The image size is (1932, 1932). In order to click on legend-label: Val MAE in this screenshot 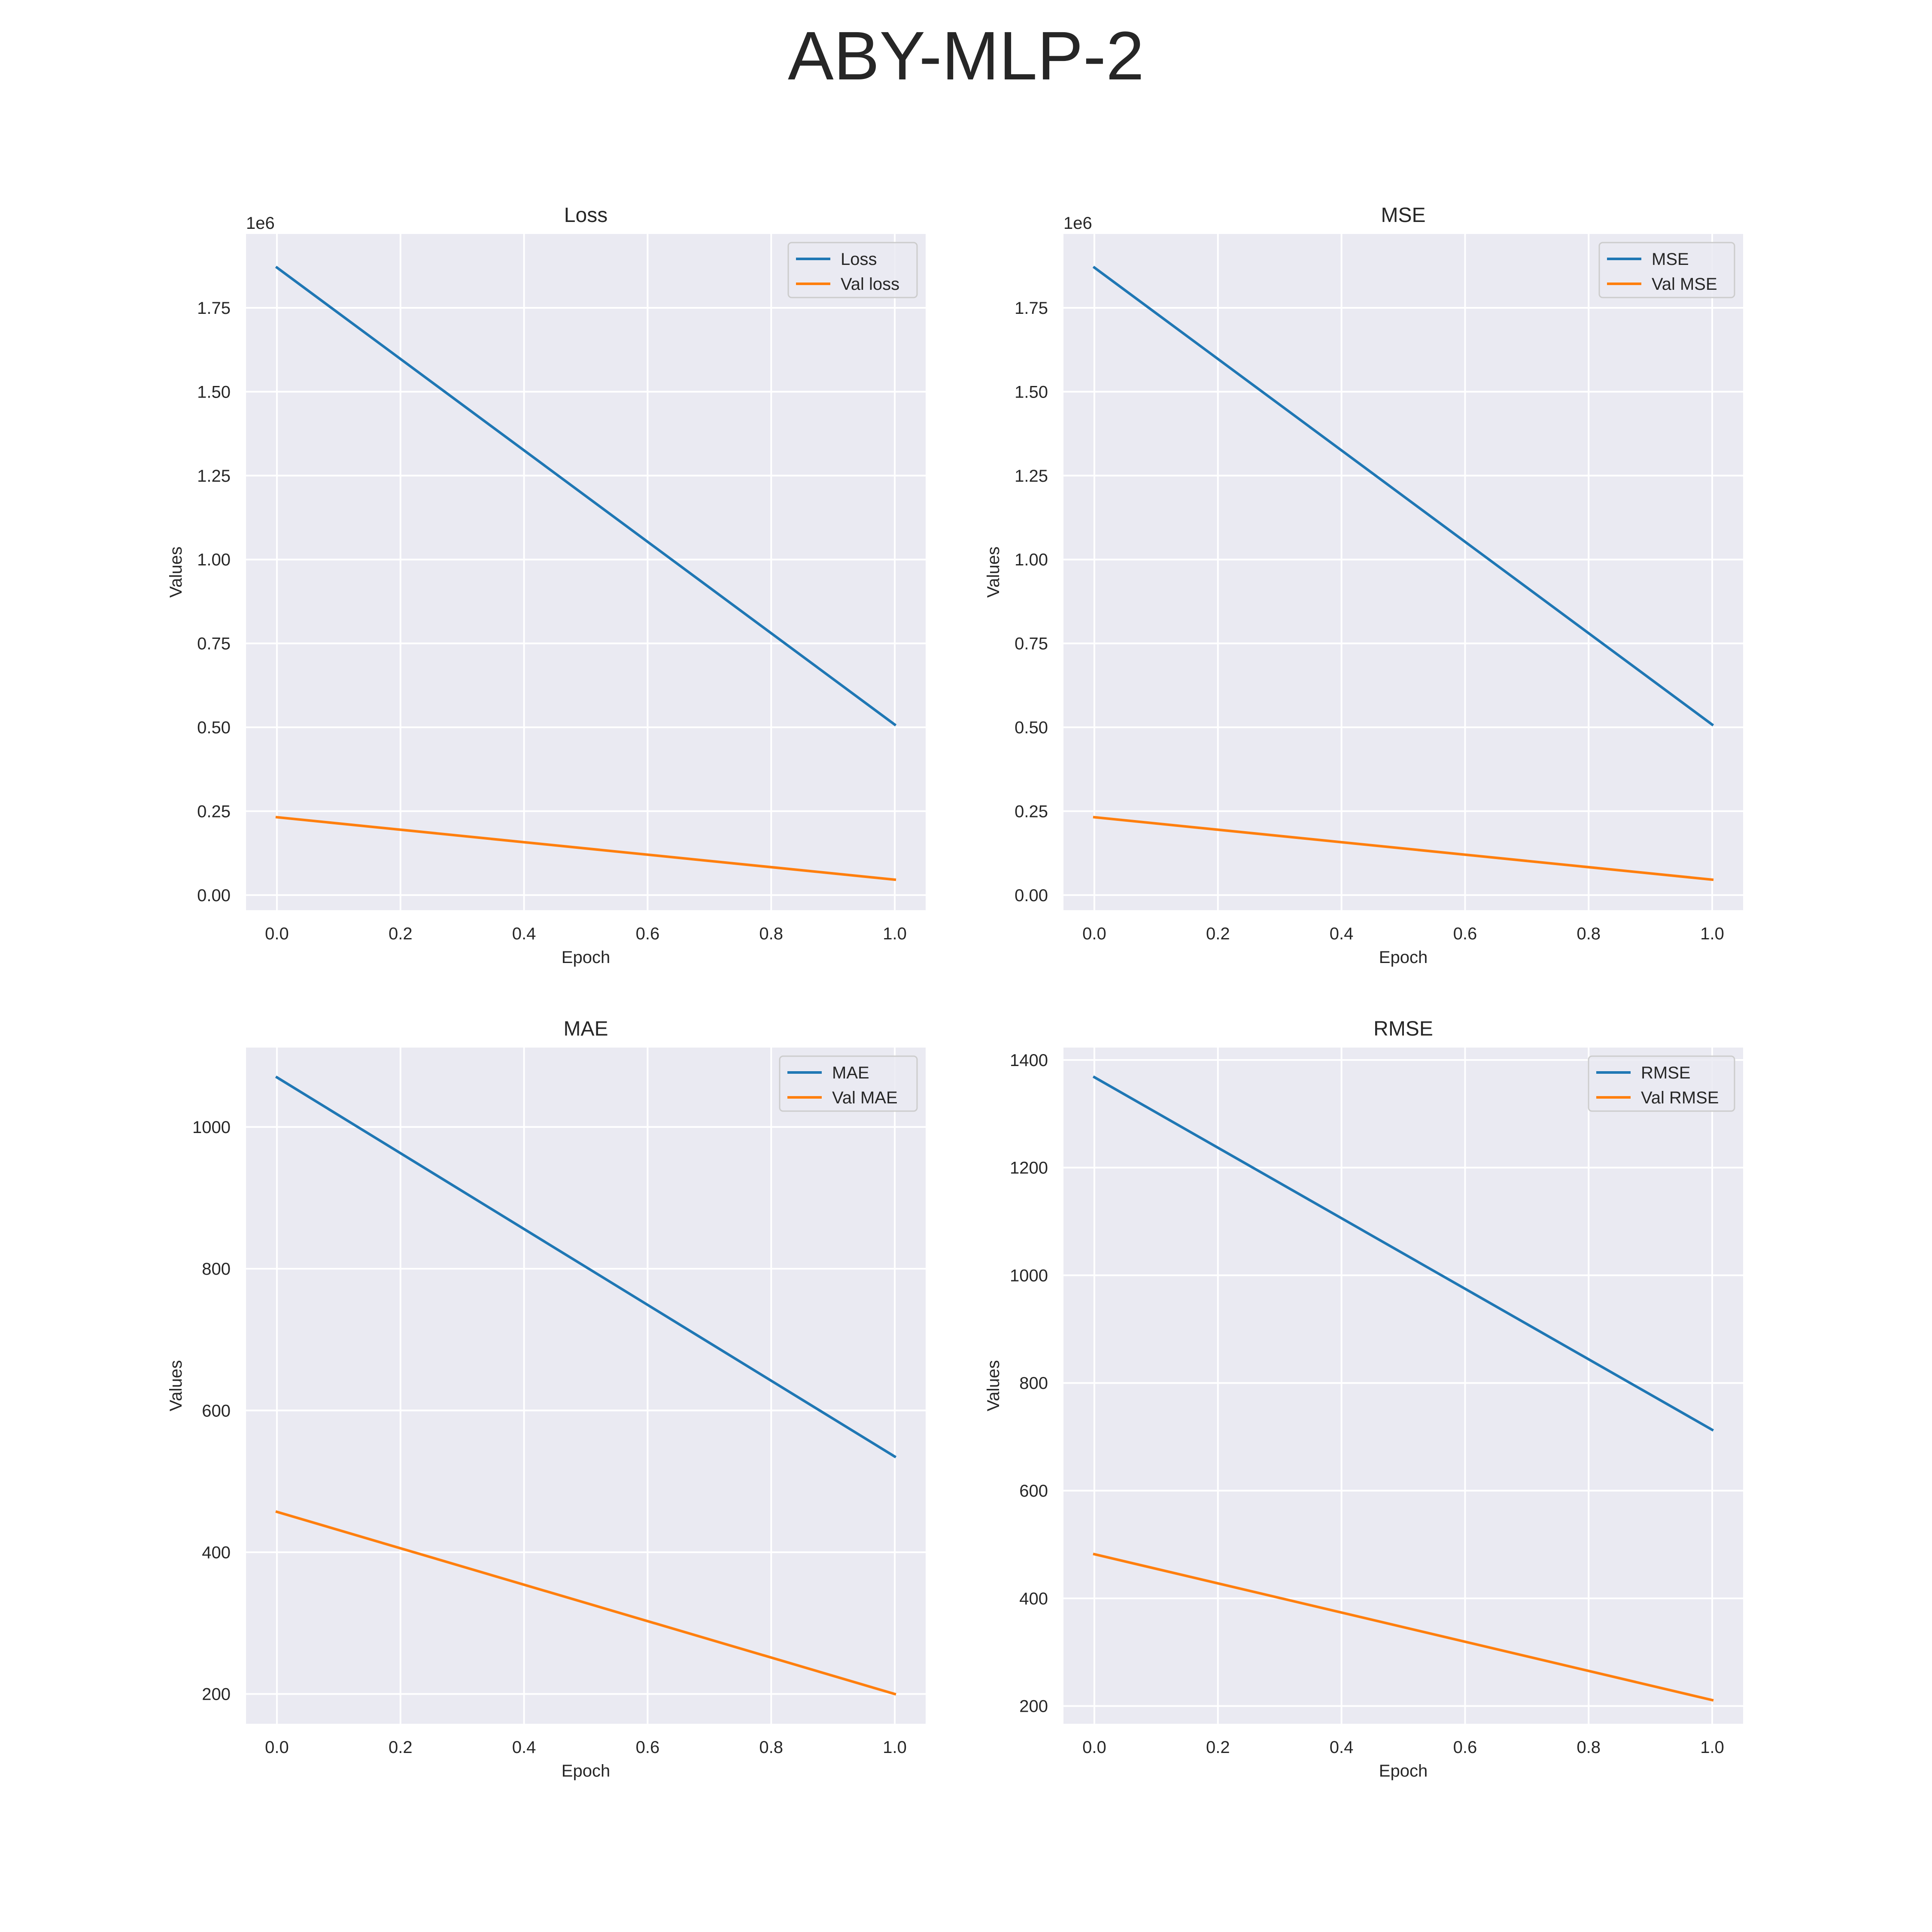, I will do `click(865, 1097)`.